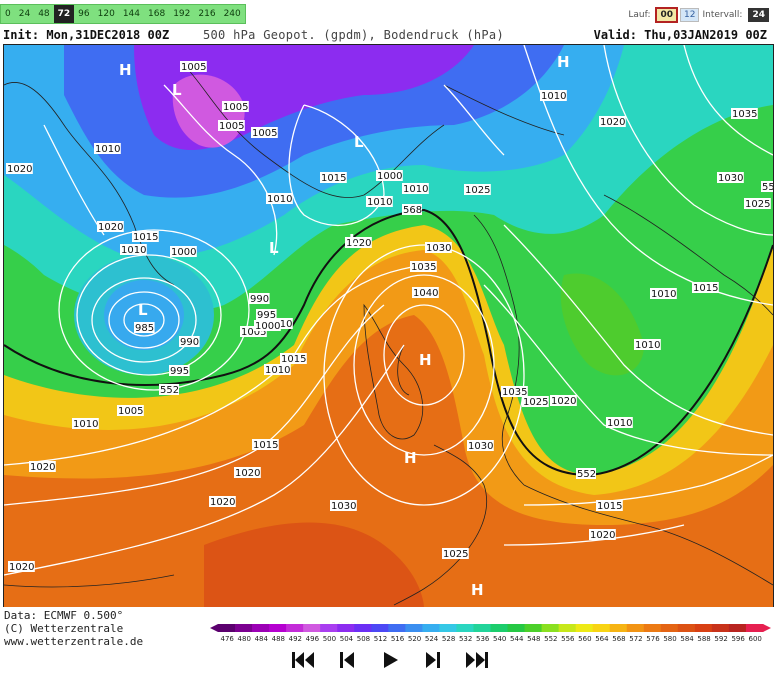  I want to click on colorbar-tick-label: 588, so click(703, 639).